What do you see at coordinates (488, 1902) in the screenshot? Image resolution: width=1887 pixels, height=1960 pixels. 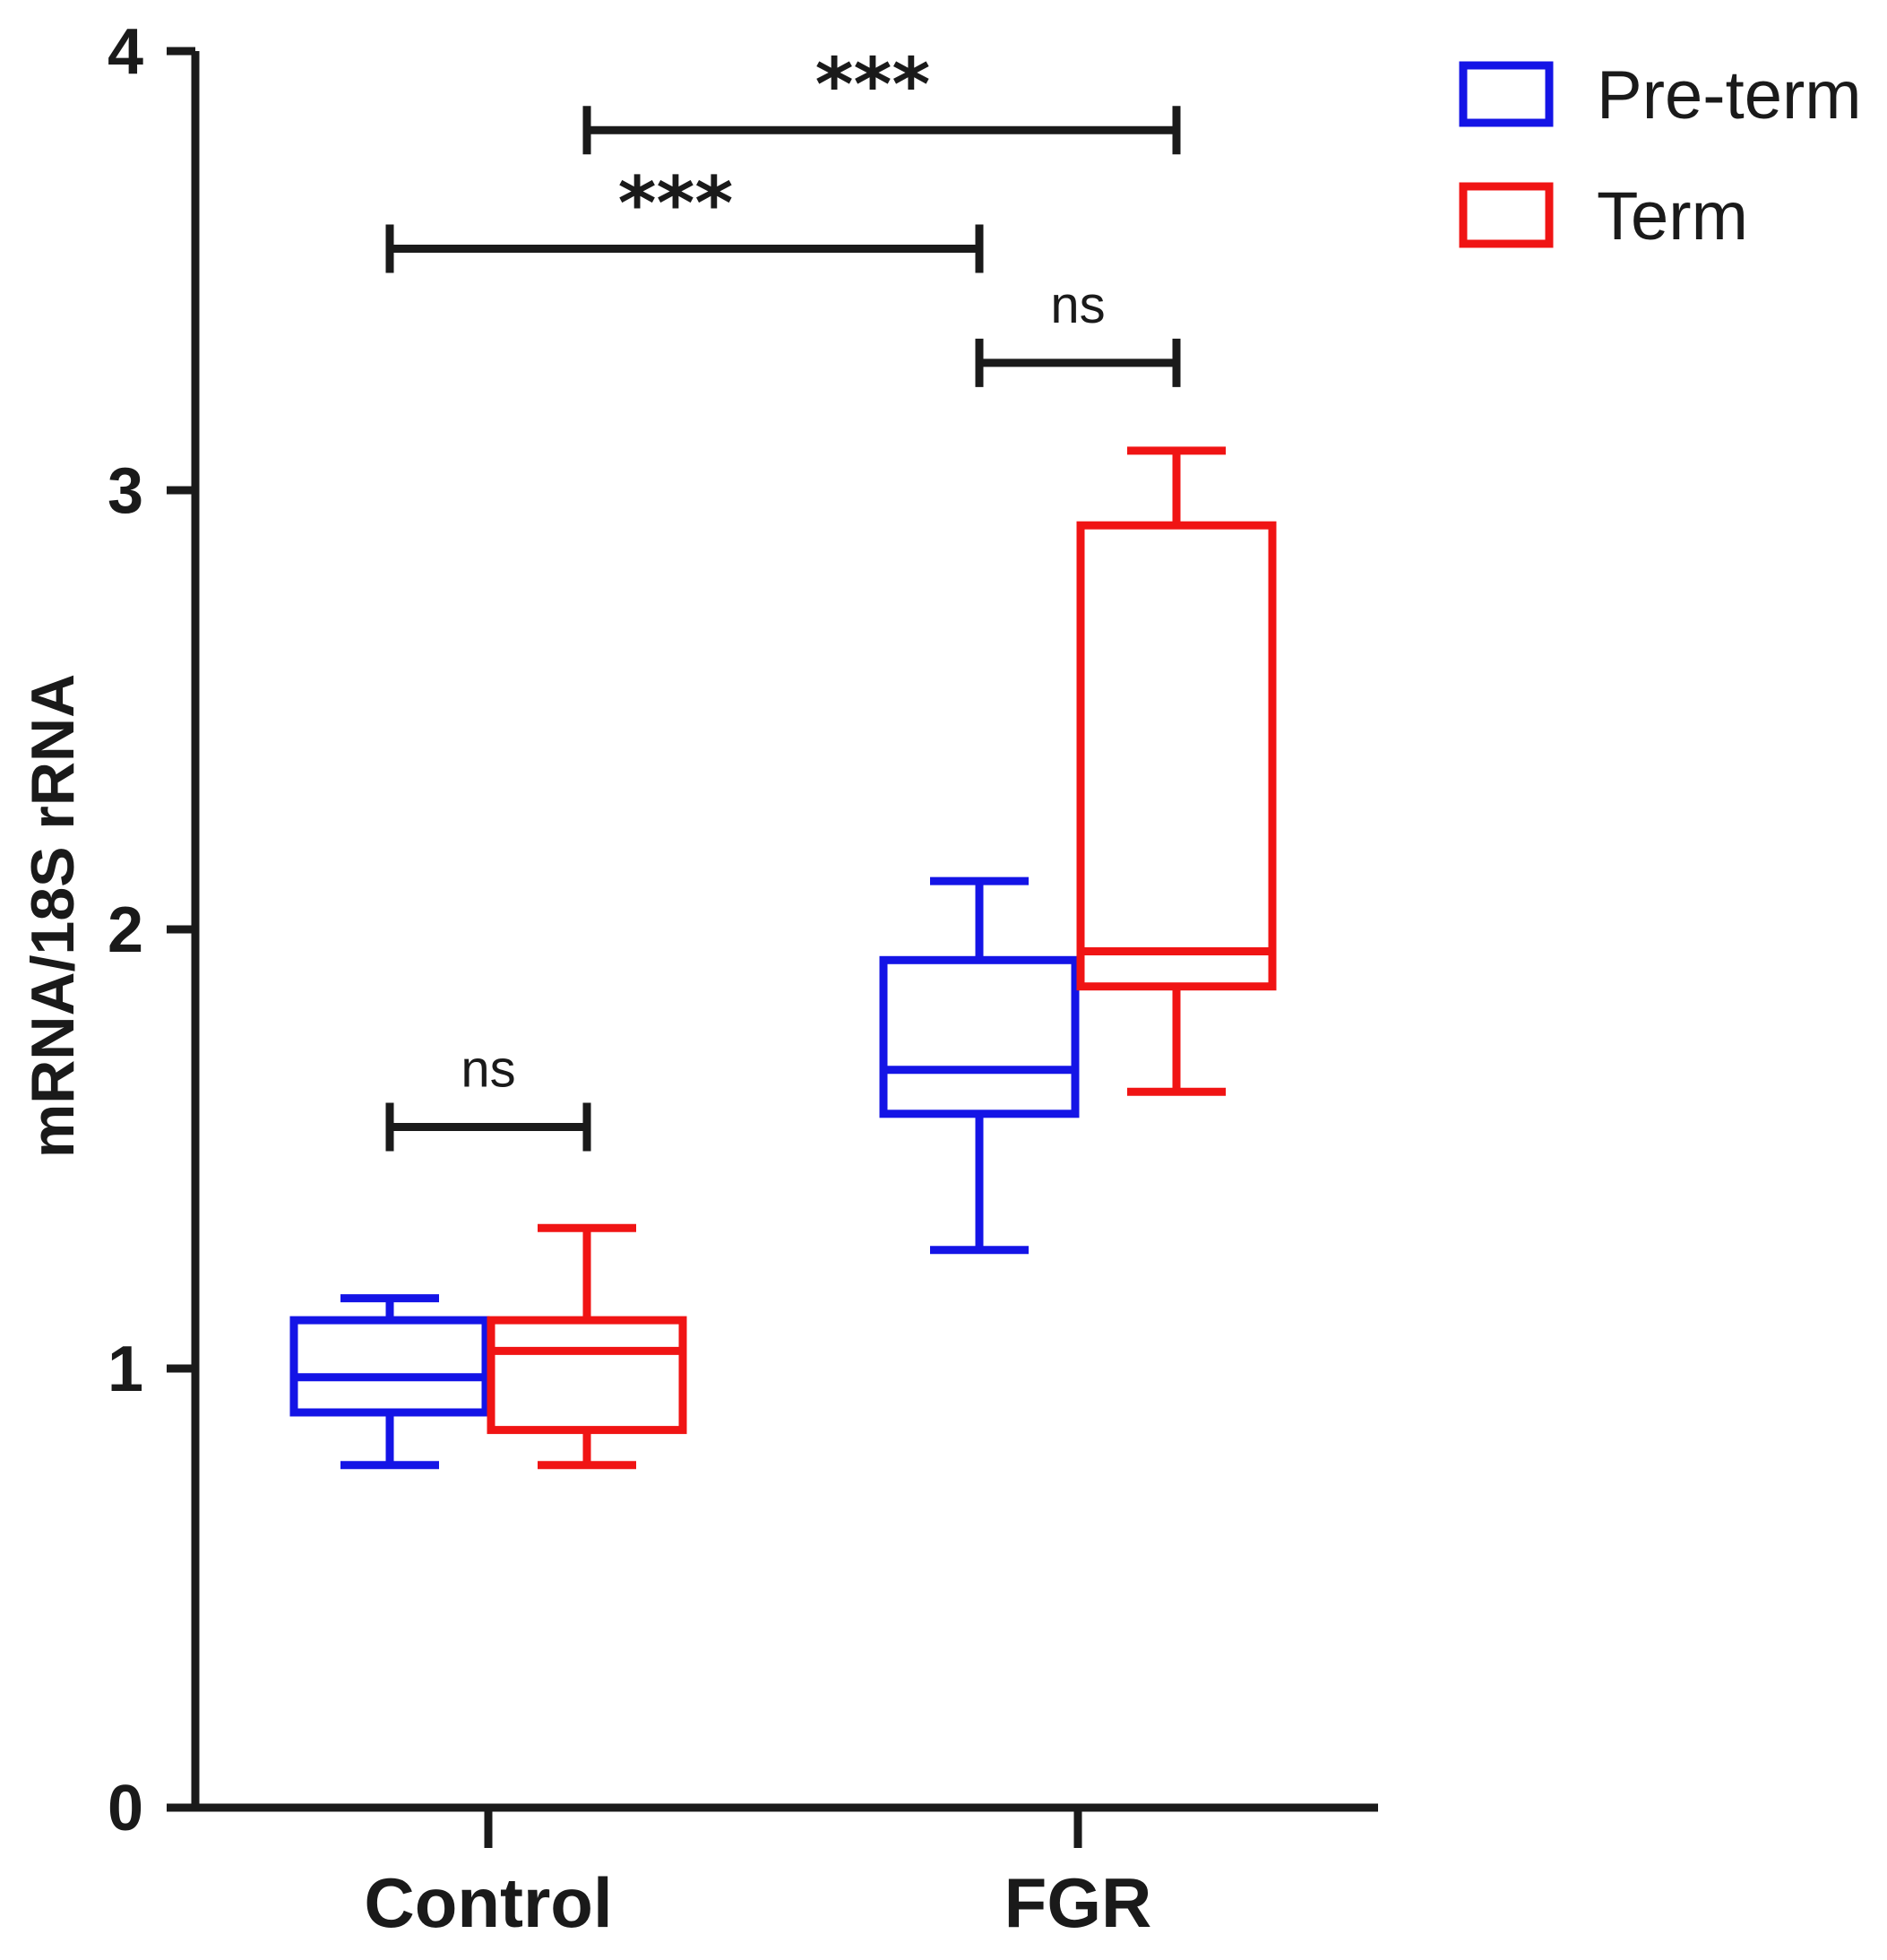 I see `x-tick-label: Control` at bounding box center [488, 1902].